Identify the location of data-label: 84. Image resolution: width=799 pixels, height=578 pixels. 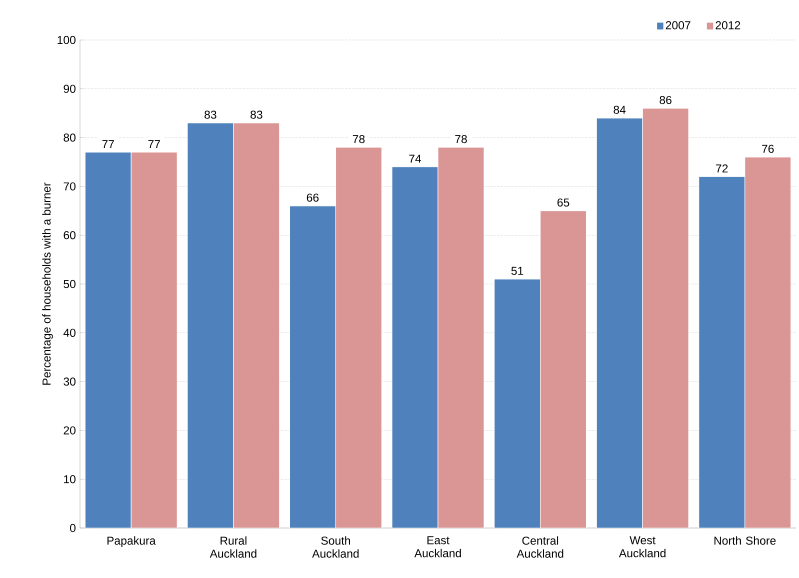
(620, 110).